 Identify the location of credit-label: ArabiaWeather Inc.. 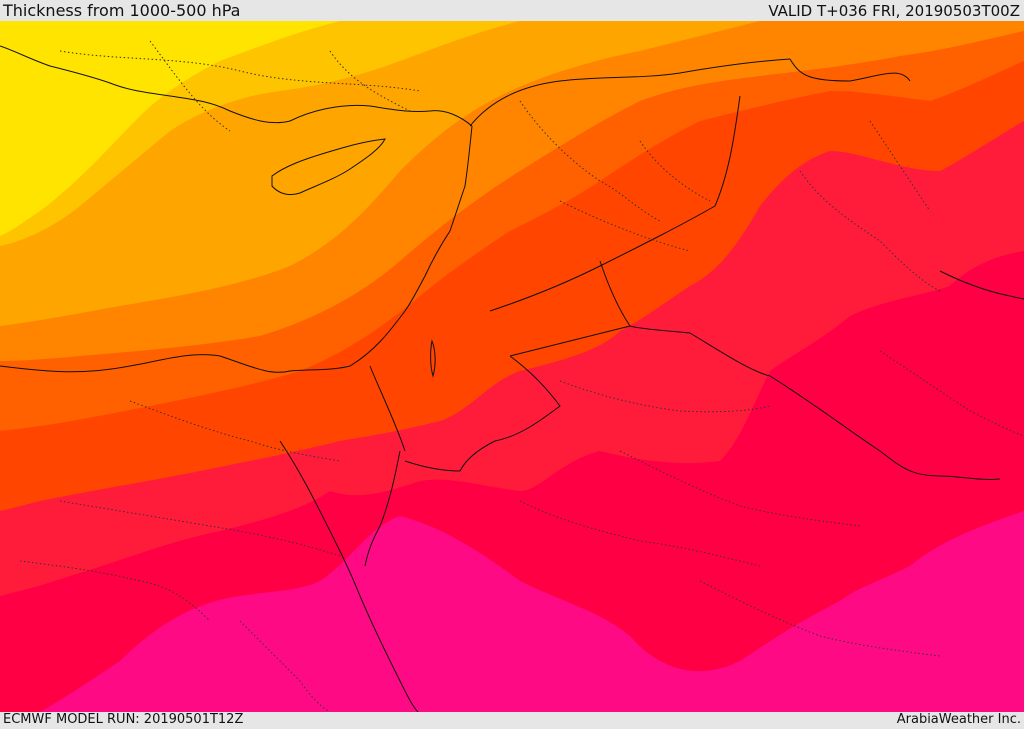
(958, 719).